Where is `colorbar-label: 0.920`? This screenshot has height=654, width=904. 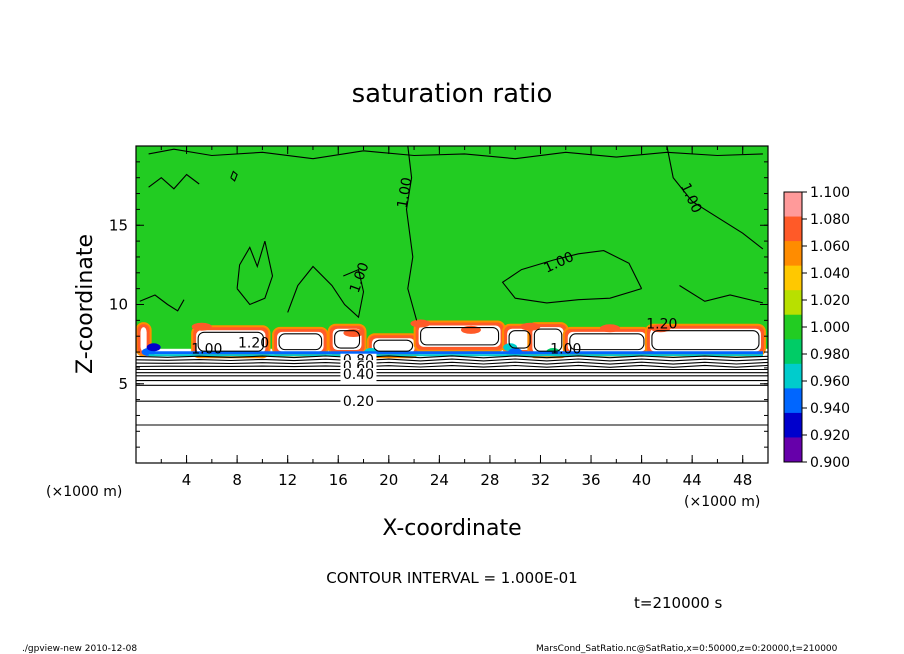
colorbar-label: 0.920 is located at coordinates (830, 436).